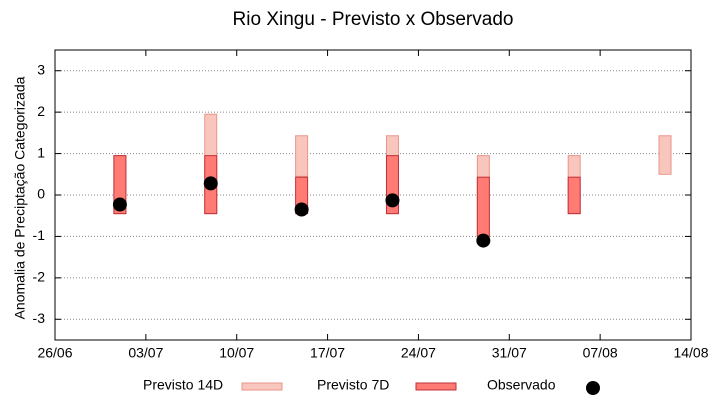 The image size is (720, 405). I want to click on x-tick-label: 17/07, so click(327, 353).